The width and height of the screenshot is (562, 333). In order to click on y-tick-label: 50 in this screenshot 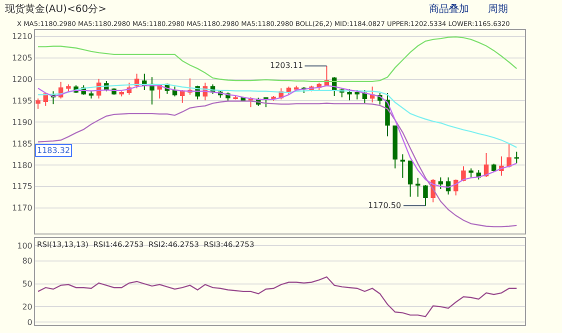, I will do `click(27, 284)`.